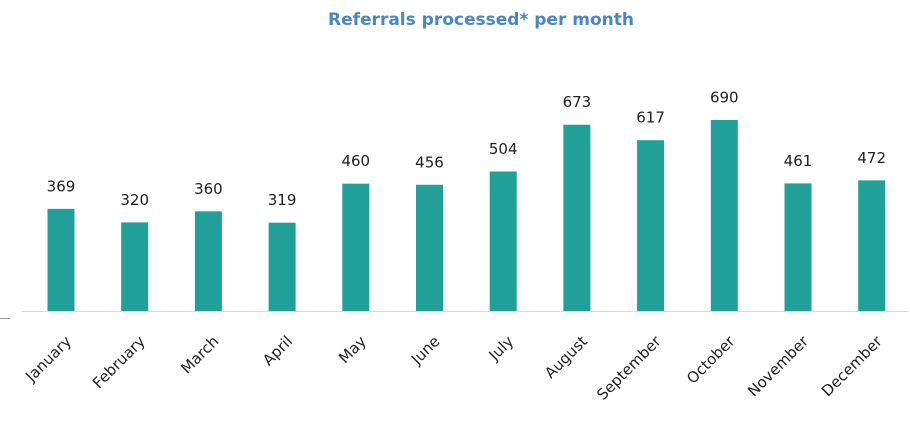 The image size is (910, 422). I want to click on value-label: 472, so click(871, 158).